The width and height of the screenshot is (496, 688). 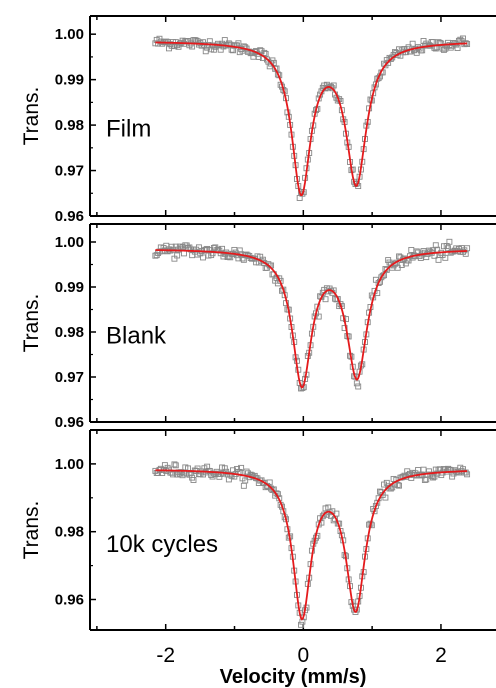 I want to click on x-tick-label: -2, so click(x=165, y=655).